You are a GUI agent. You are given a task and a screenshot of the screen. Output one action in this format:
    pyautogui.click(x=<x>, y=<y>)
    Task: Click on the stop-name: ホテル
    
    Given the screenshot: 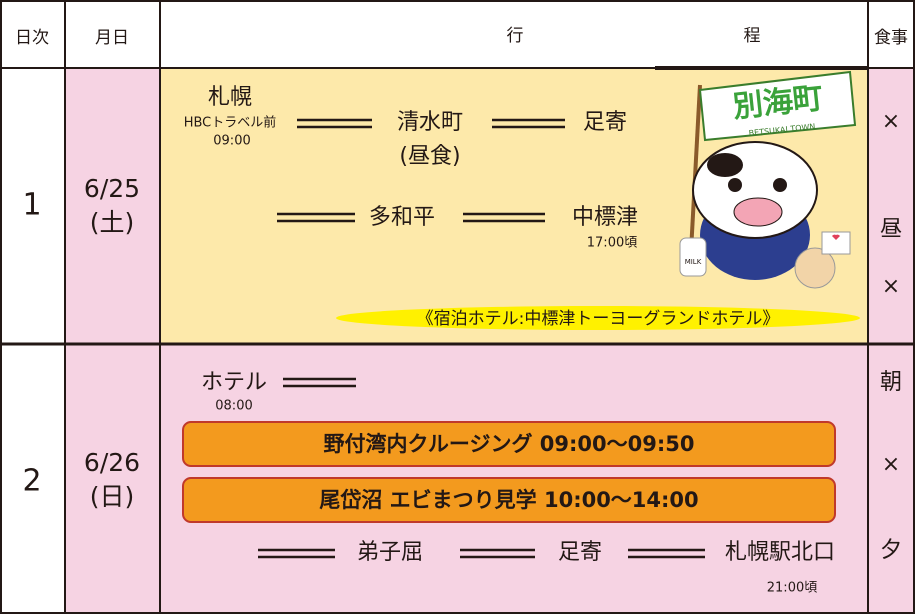 What is the action you would take?
    pyautogui.click(x=234, y=382)
    